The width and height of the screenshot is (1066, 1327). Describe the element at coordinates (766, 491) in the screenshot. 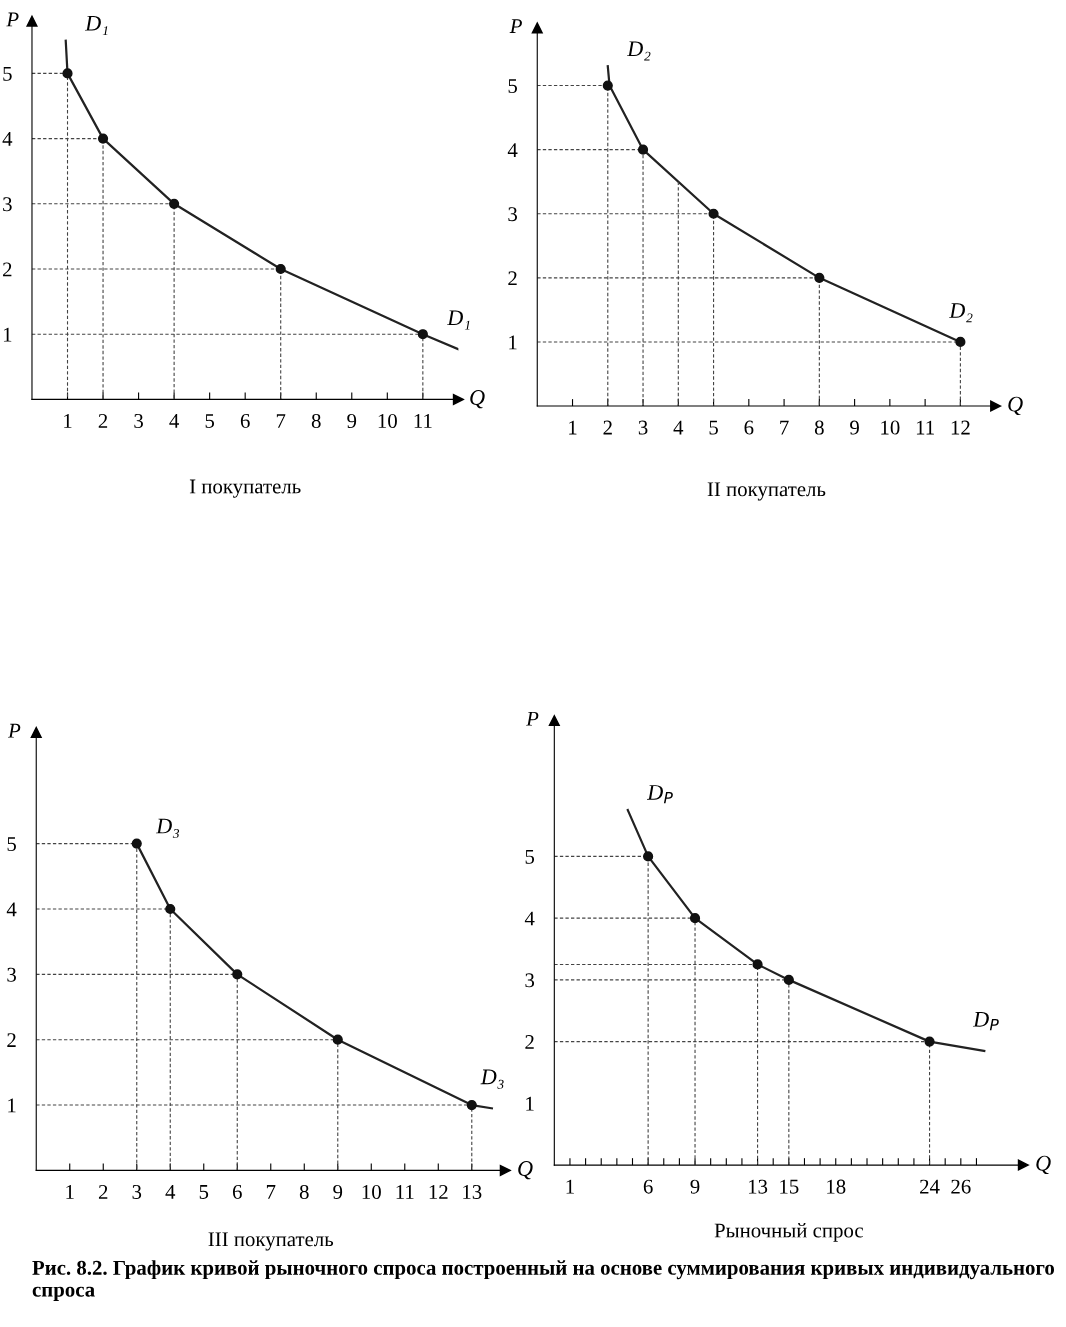

I see `text: II покупатель` at that location.